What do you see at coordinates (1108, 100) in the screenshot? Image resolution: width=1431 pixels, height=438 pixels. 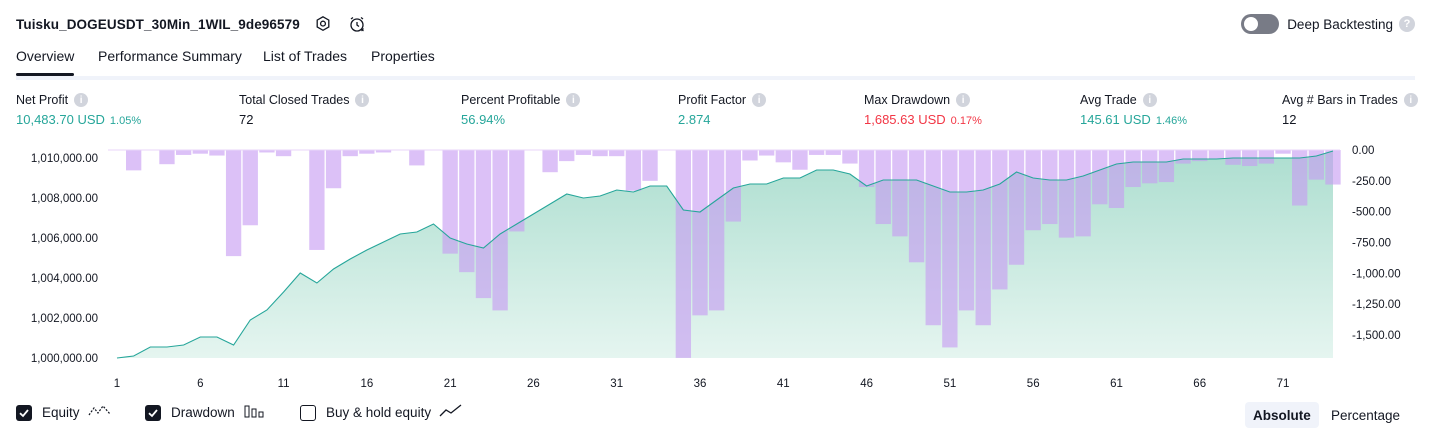 I see `metric-label: Avg Trade` at bounding box center [1108, 100].